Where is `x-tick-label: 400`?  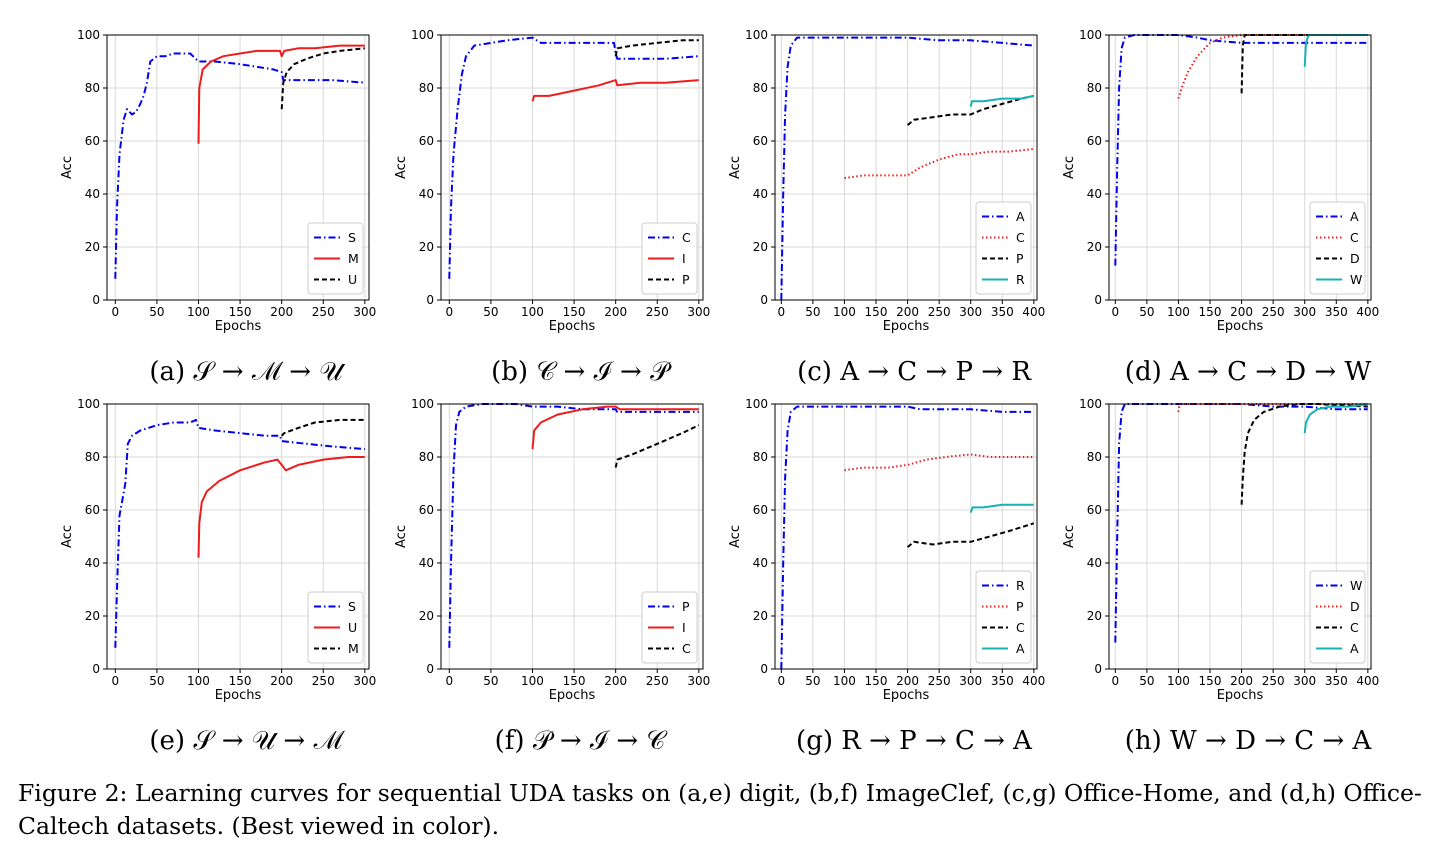 x-tick-label: 400 is located at coordinates (1033, 312).